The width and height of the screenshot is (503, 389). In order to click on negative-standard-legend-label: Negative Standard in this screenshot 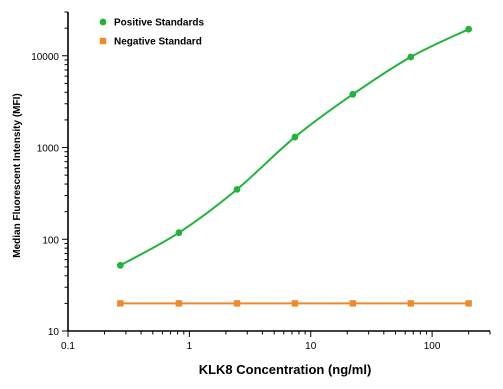, I will do `click(158, 42)`.